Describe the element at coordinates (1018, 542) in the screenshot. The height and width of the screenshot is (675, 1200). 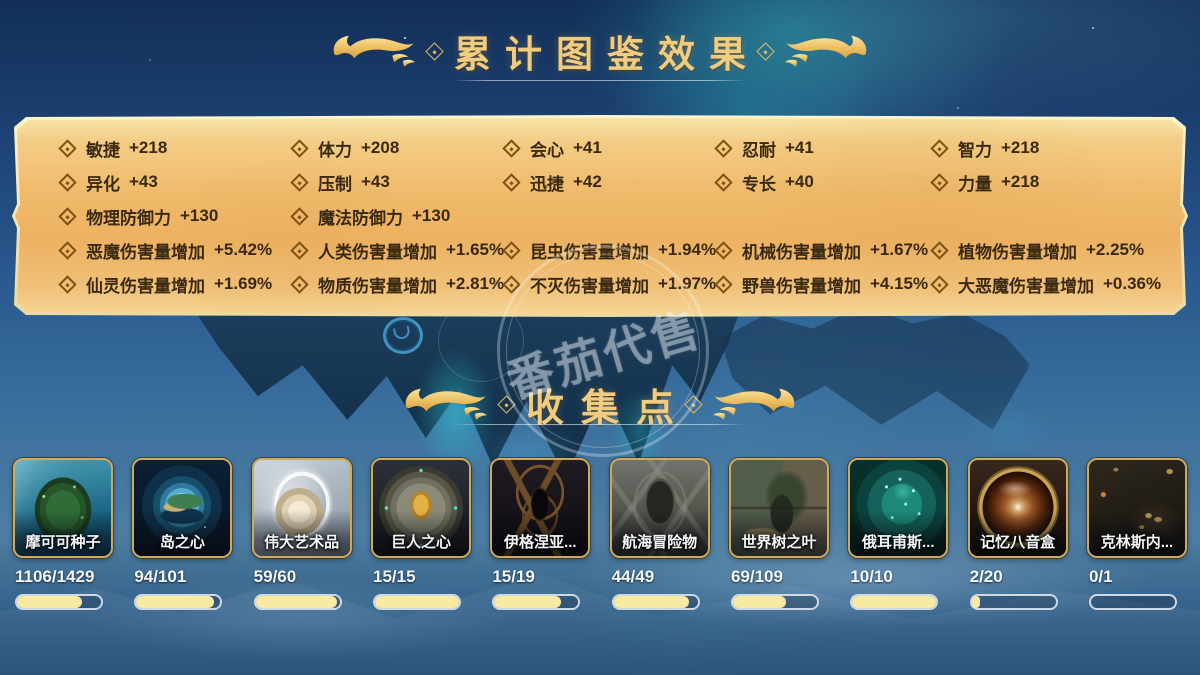
I see `card-name: 记忆八音盒` at that location.